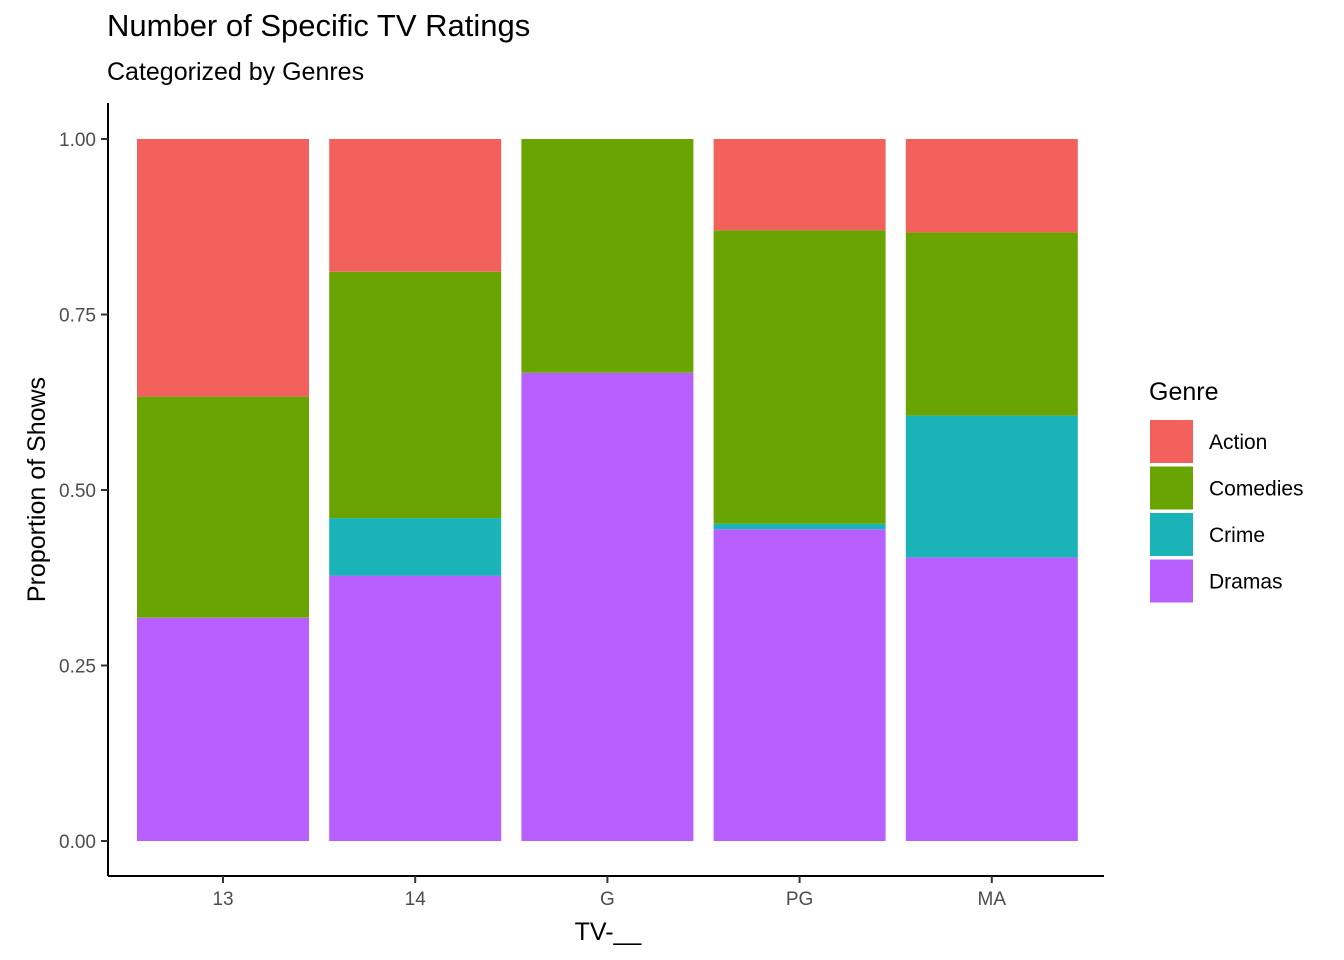 The height and width of the screenshot is (960, 1344). What do you see at coordinates (77, 140) in the screenshot?
I see `y-tick-label: 1.00` at bounding box center [77, 140].